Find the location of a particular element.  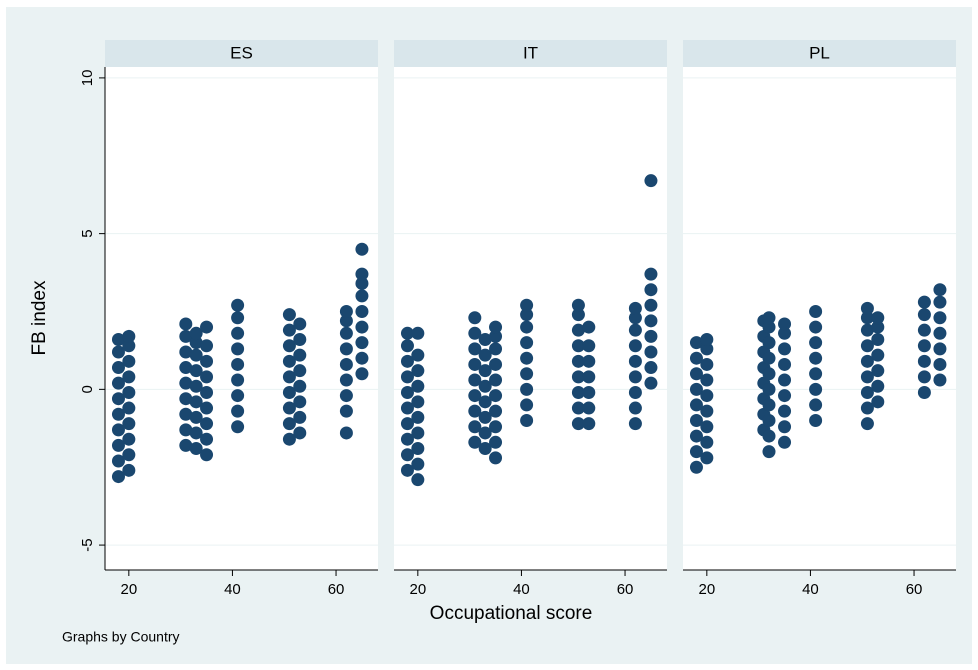

note: Graphs by Country is located at coordinates (121, 637).